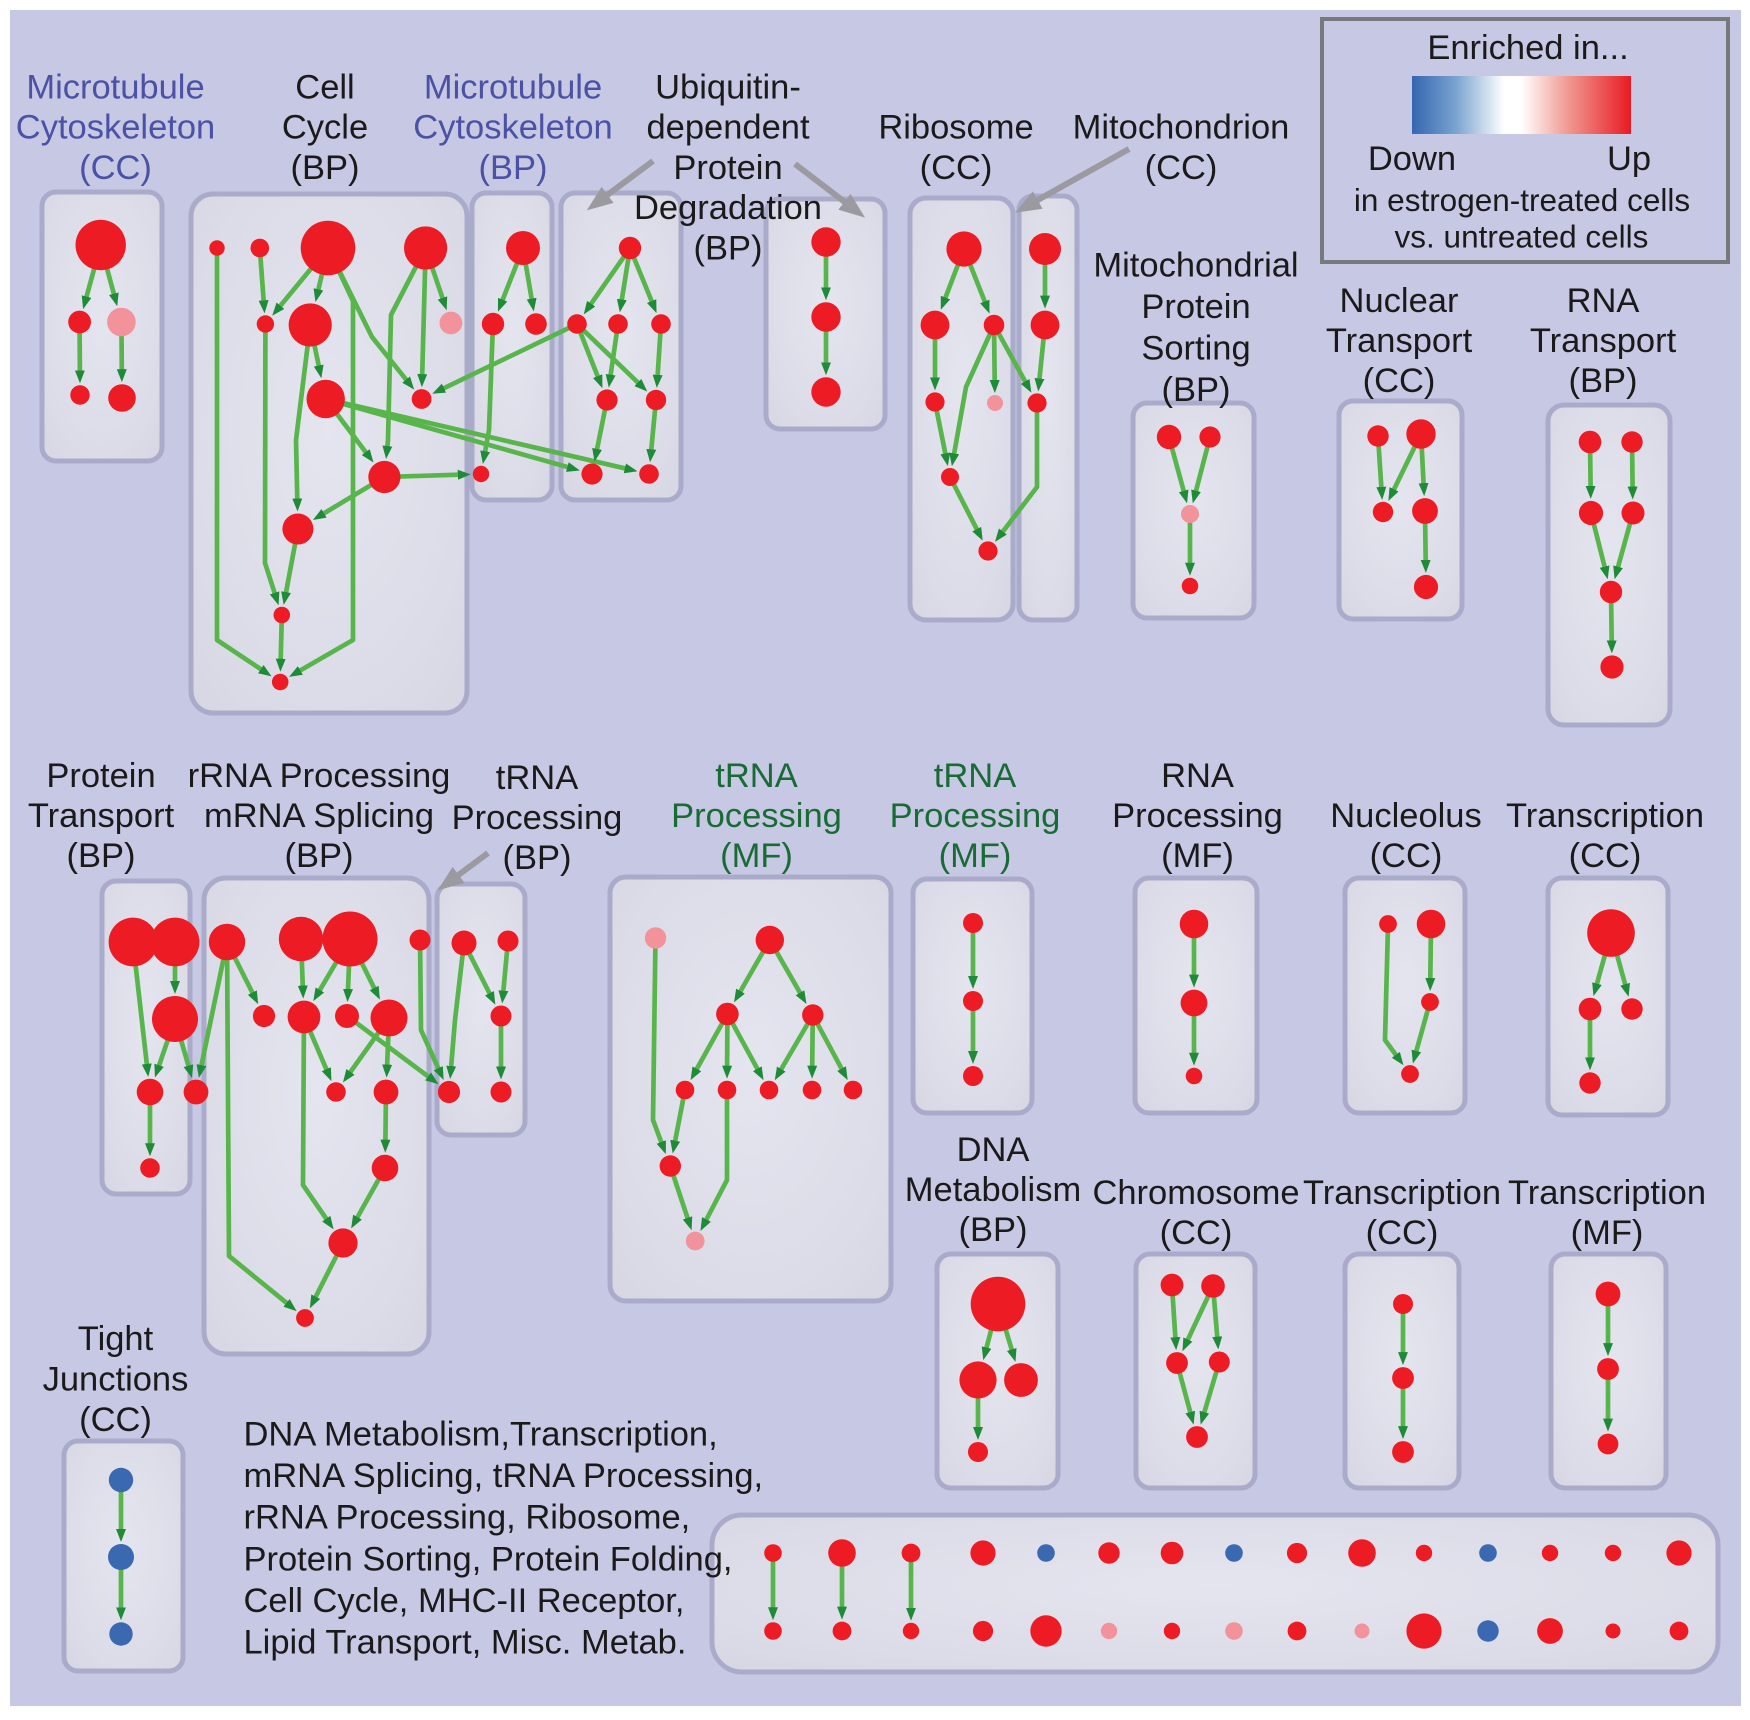 The image size is (1750, 1720). I want to click on svg-text:Protein Sorting, Protein Foldi: Protein Sorting, Protein Folding,, so click(488, 1559).